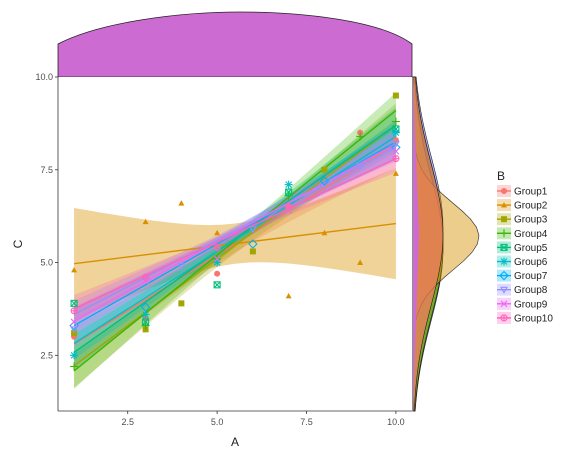 This screenshot has width=573, height=460. What do you see at coordinates (531, 234) in the screenshot?
I see `legend-label-group4: Group4` at bounding box center [531, 234].